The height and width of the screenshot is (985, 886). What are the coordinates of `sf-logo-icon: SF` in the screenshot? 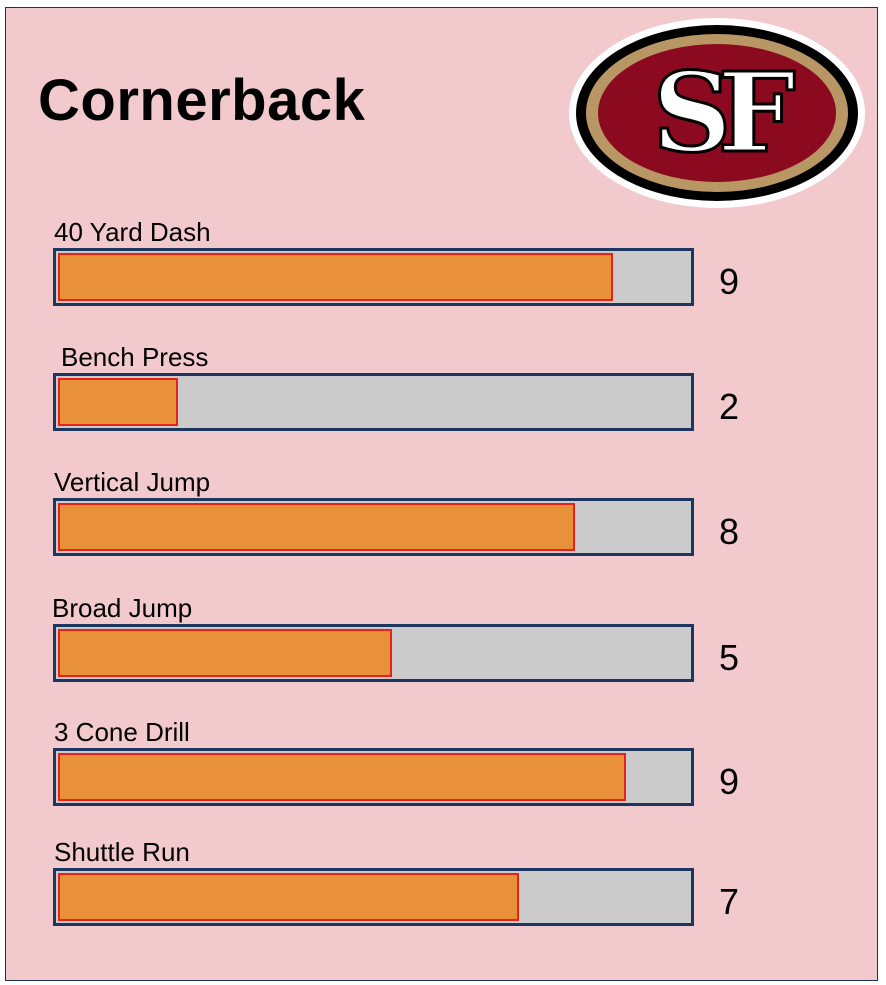 It's located at (717, 113).